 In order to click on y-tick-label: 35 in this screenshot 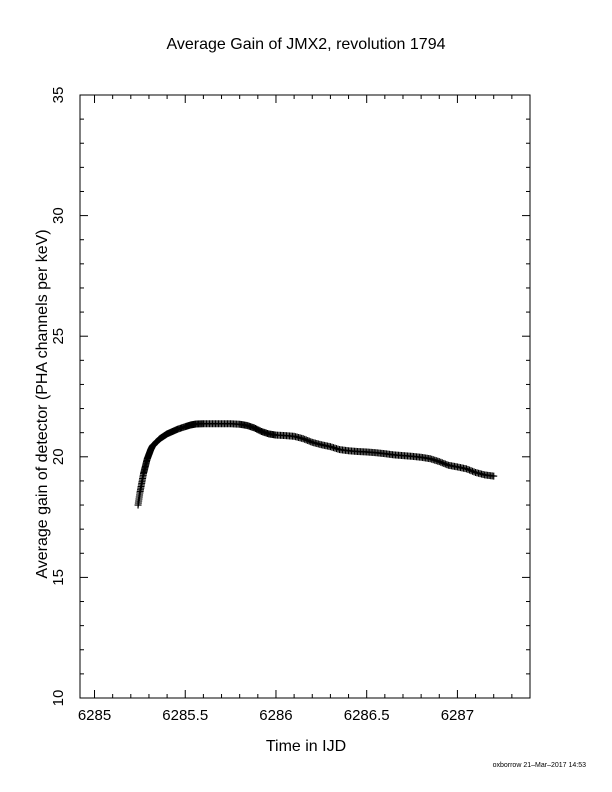, I will do `click(58, 95)`.